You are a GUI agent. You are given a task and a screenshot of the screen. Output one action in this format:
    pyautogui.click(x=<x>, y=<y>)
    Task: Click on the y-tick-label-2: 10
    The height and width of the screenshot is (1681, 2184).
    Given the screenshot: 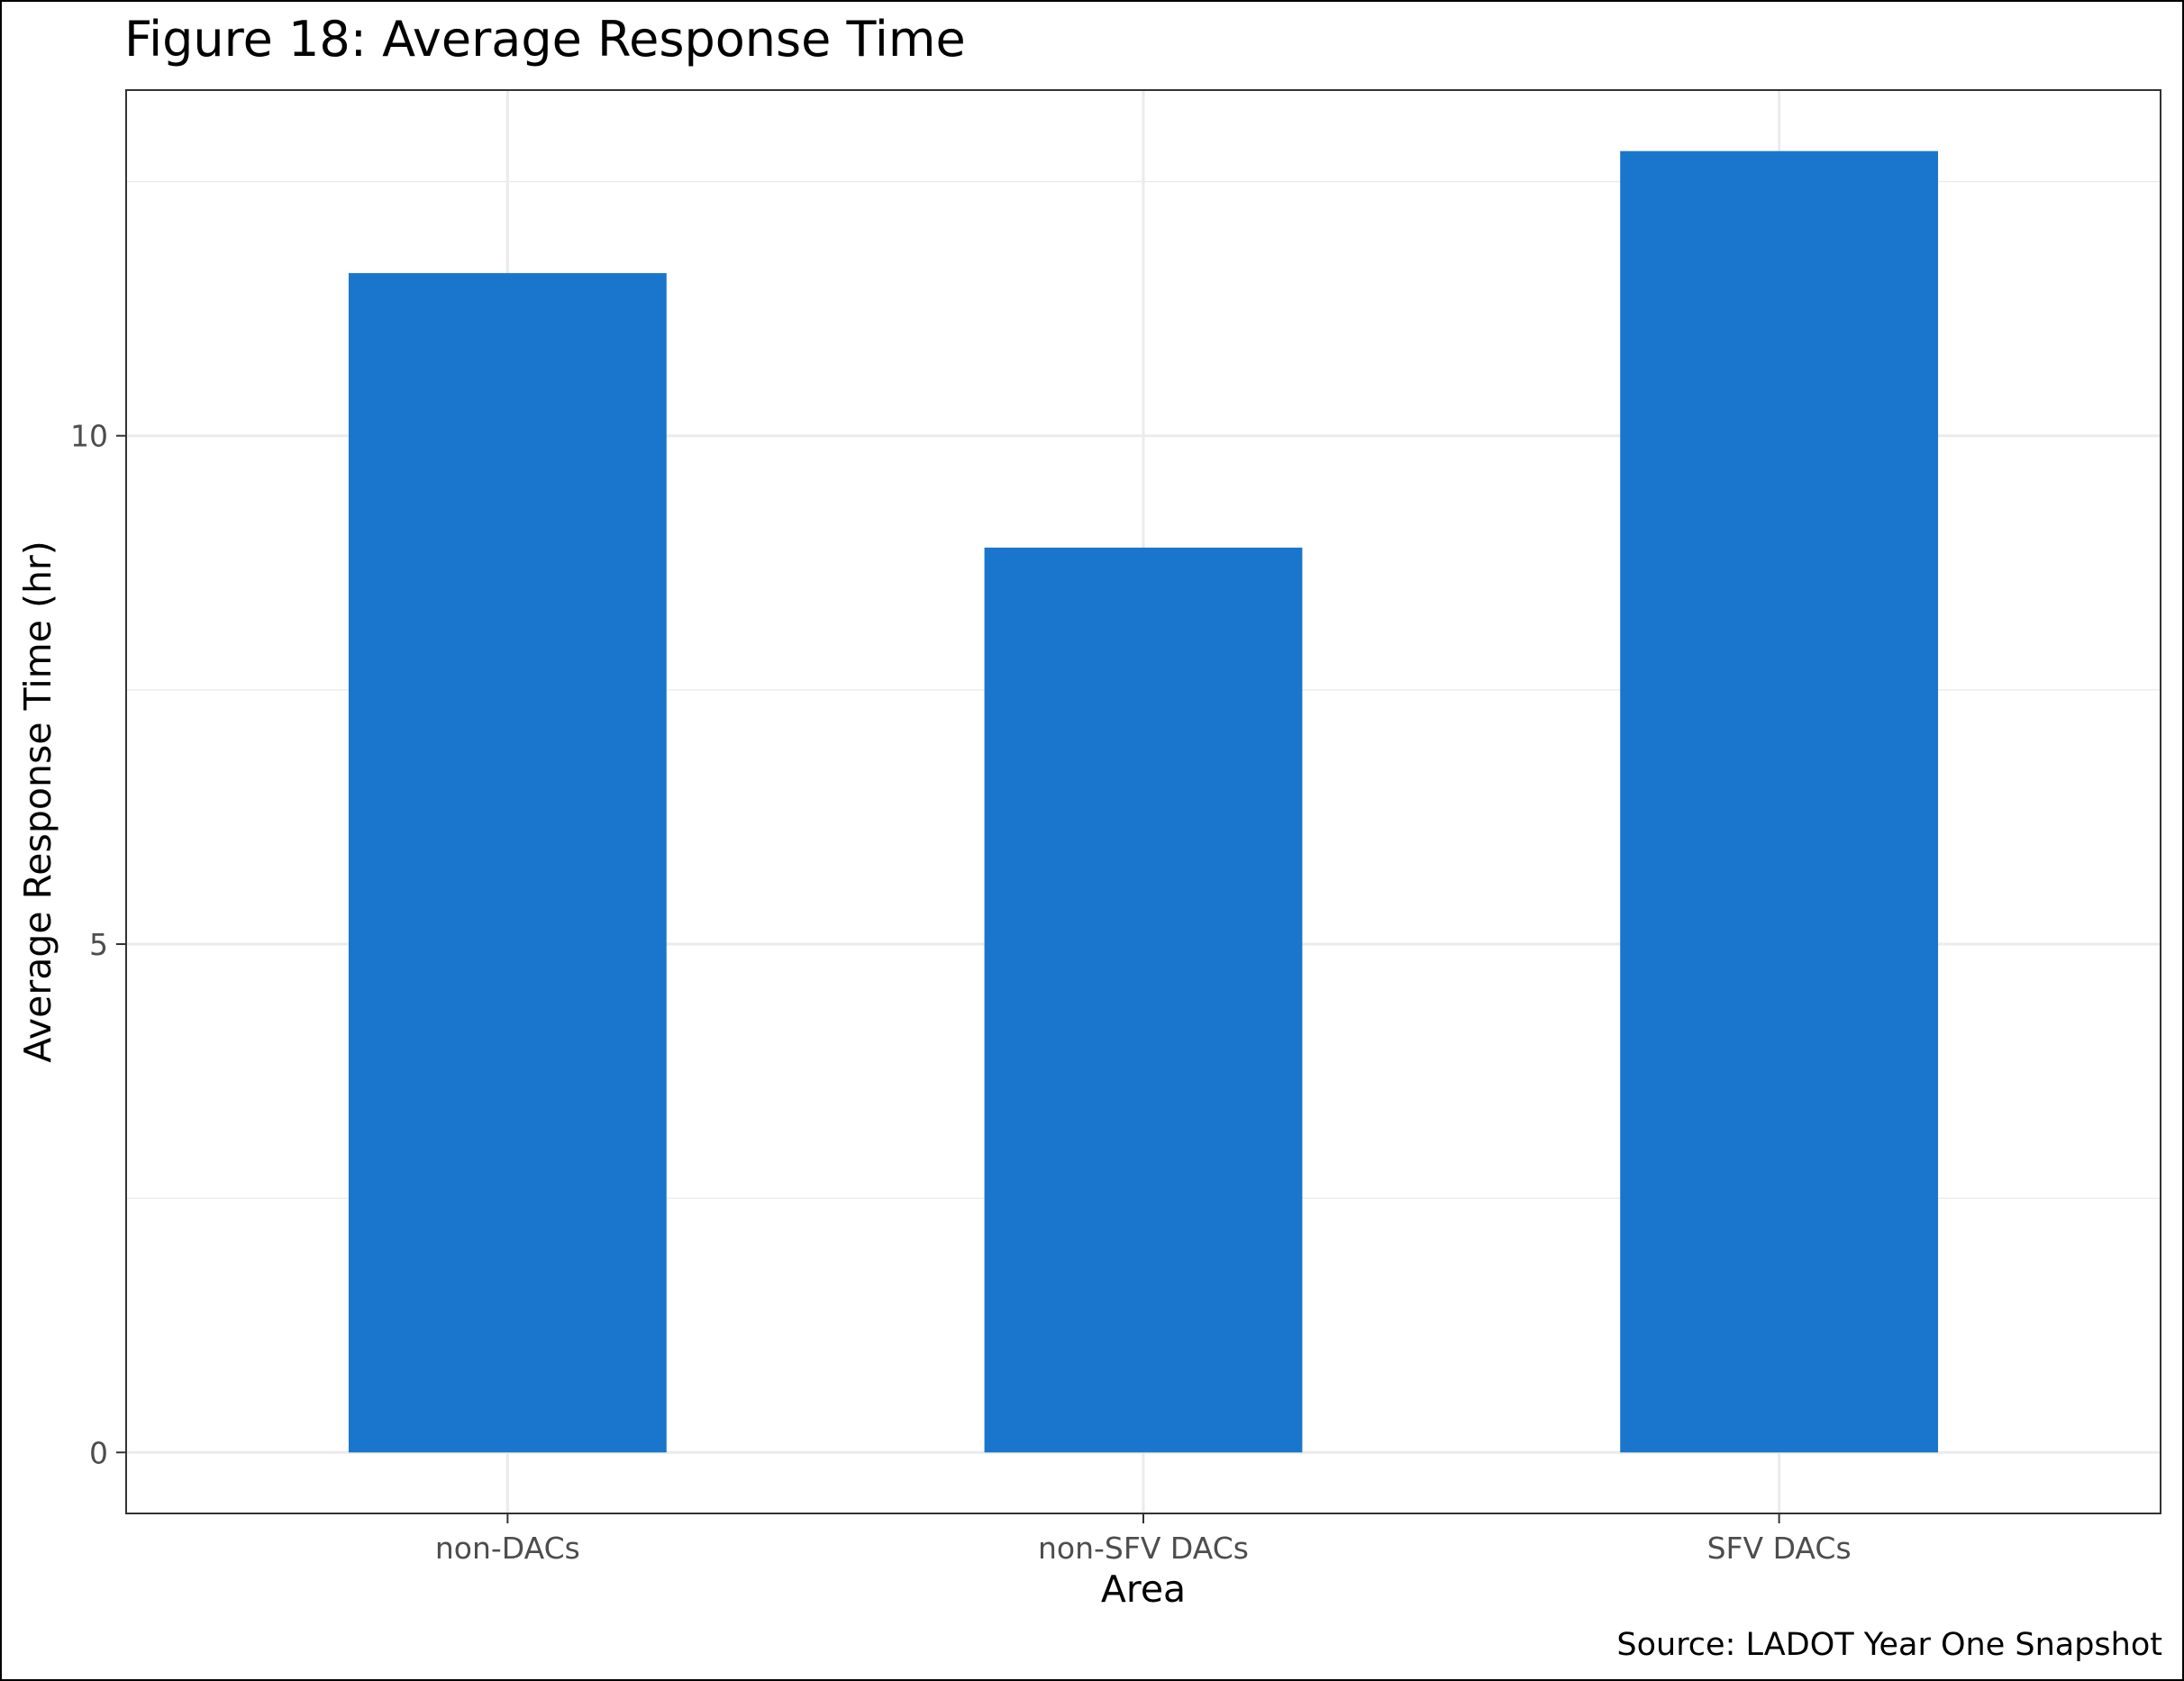 What is the action you would take?
    pyautogui.click(x=89, y=437)
    